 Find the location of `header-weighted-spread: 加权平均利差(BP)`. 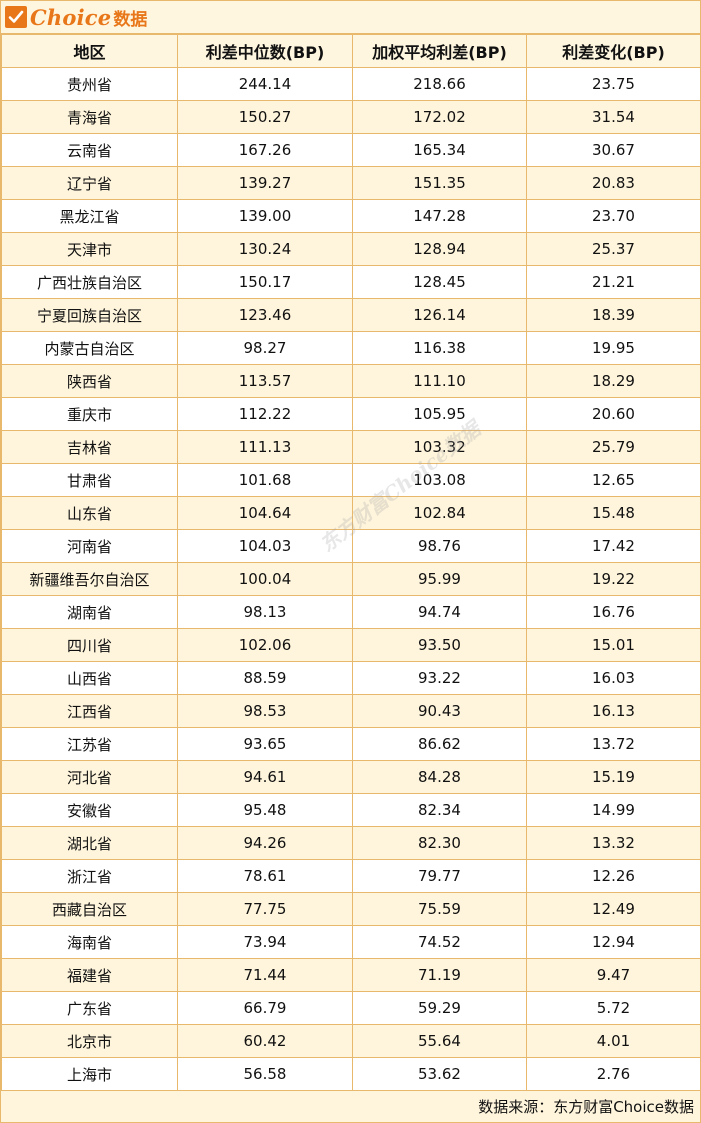

header-weighted-spread: 加权平均利差(BP) is located at coordinates (439, 51).